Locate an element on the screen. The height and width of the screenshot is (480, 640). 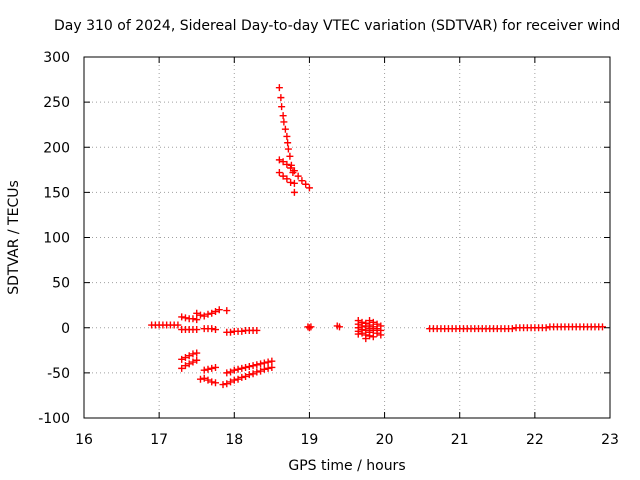
x-tick-label: 23 is located at coordinates (610, 440).